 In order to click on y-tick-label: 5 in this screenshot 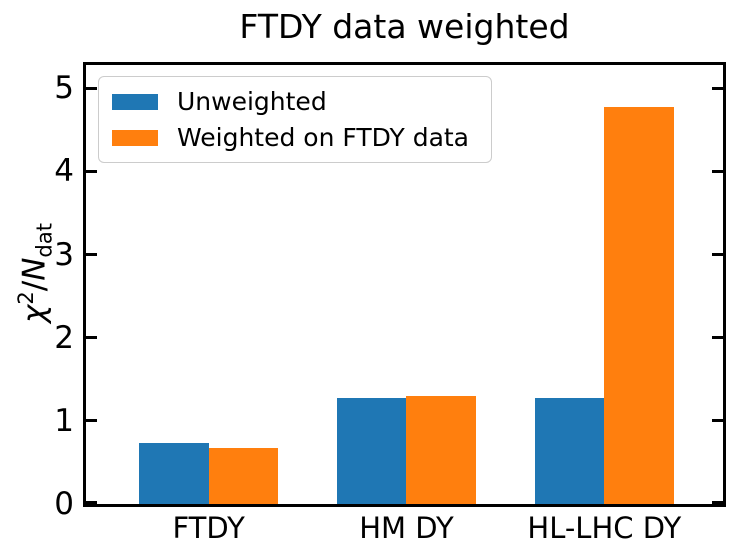, I will do `click(64, 88)`.